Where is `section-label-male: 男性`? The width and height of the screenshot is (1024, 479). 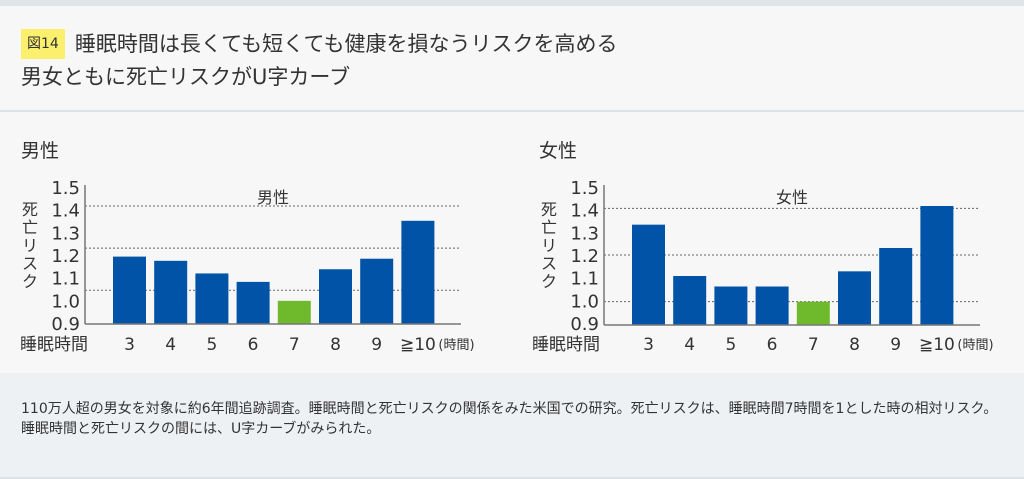 section-label-male: 男性 is located at coordinates (40, 151).